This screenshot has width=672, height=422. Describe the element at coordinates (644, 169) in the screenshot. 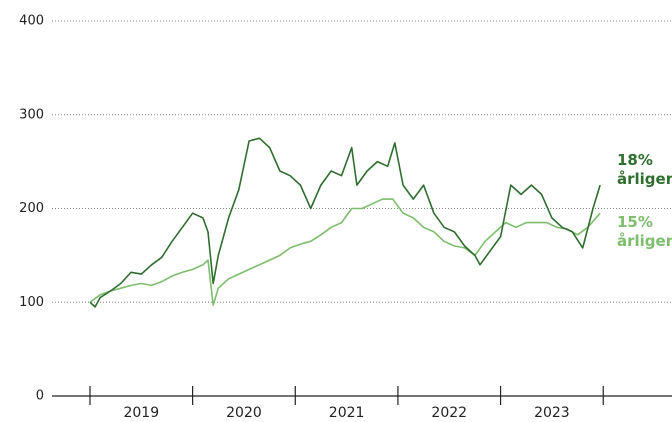

I see `series-label: 18% årligen` at that location.